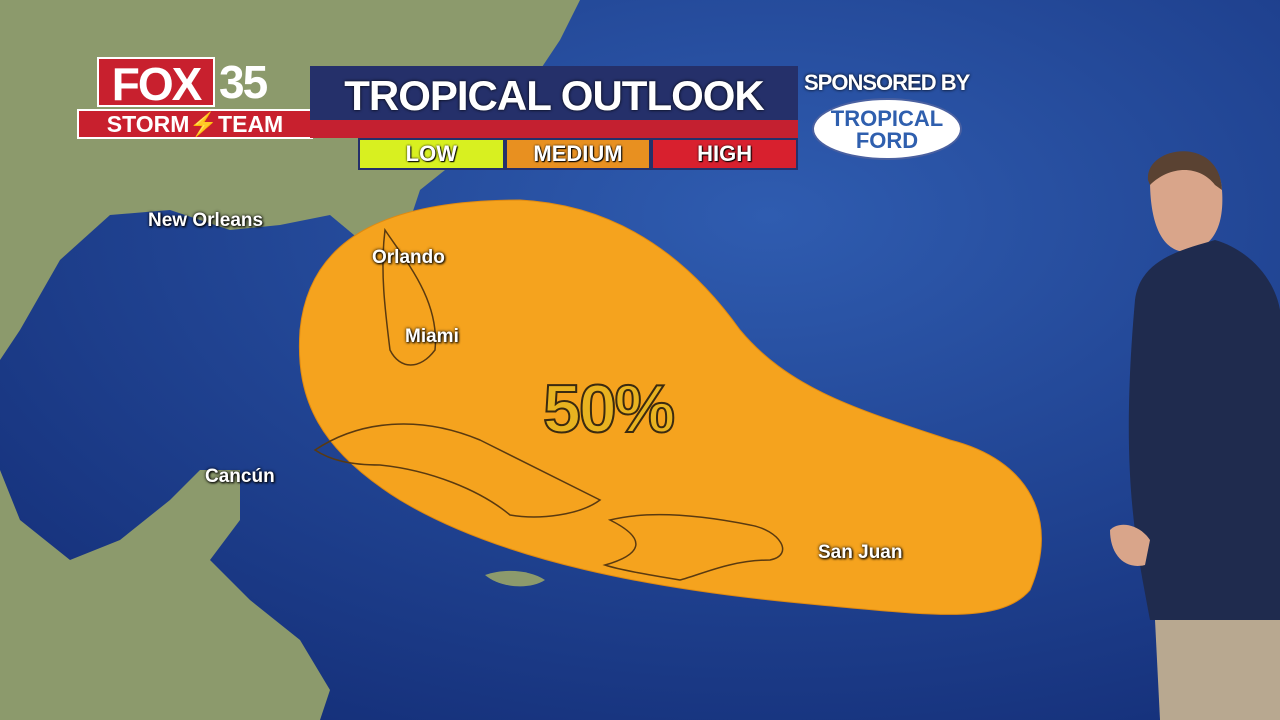 The height and width of the screenshot is (720, 1280). Describe the element at coordinates (431, 154) in the screenshot. I see `legend-low: LOW` at that location.